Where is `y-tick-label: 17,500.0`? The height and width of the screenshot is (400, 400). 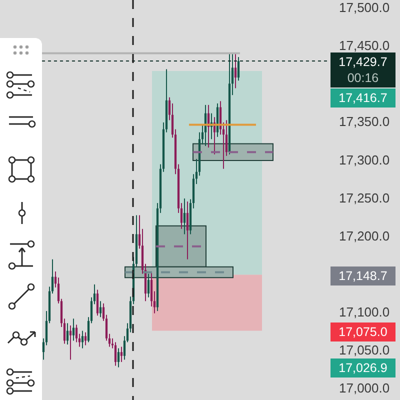 y-tick-label: 17,500.0 is located at coordinates (364, 8).